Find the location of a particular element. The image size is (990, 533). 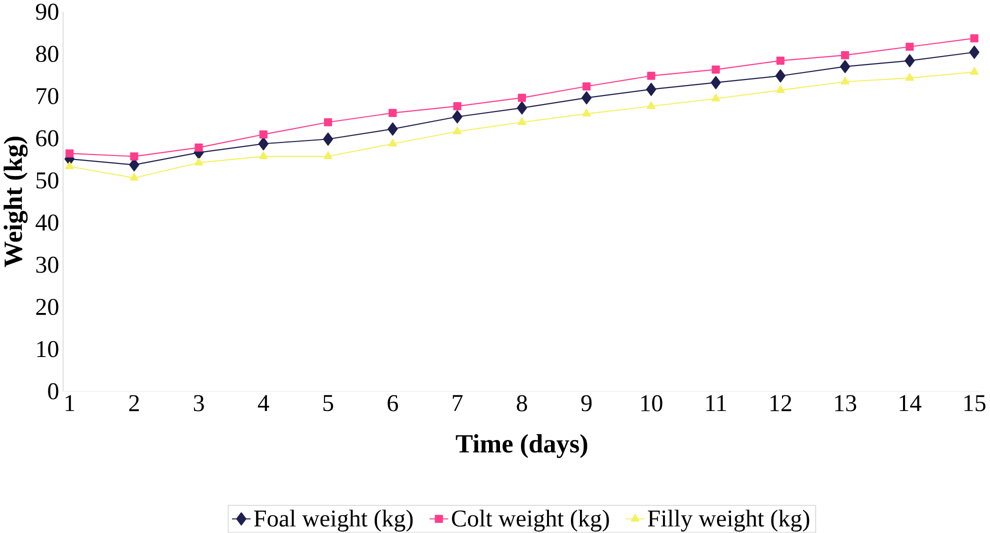

legend-label: Filly weight (kg) is located at coordinates (729, 521).